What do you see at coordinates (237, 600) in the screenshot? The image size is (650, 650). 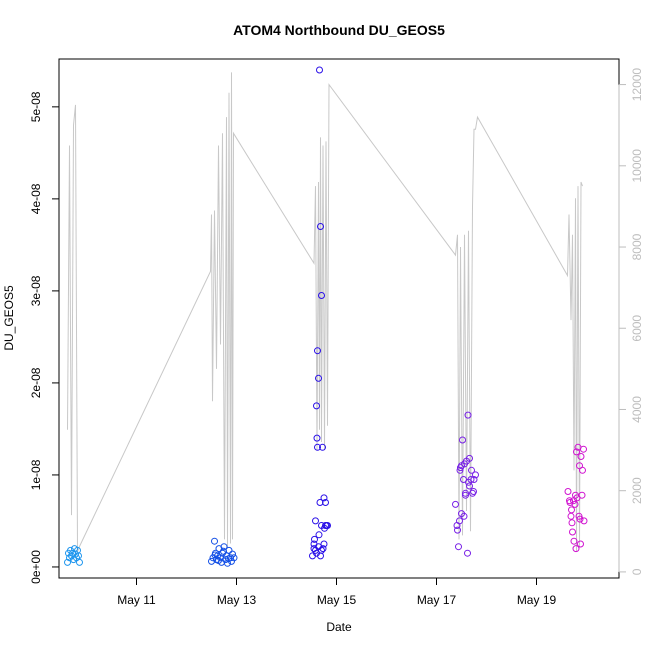 I see `x-tick-label: May 13` at bounding box center [237, 600].